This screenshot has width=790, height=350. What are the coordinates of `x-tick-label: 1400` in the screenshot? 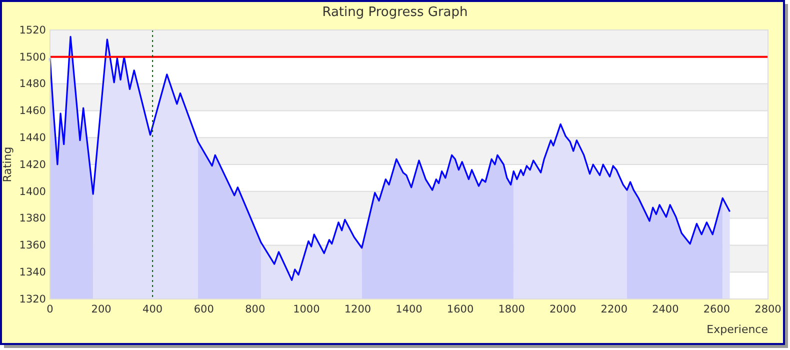 It's located at (409, 309).